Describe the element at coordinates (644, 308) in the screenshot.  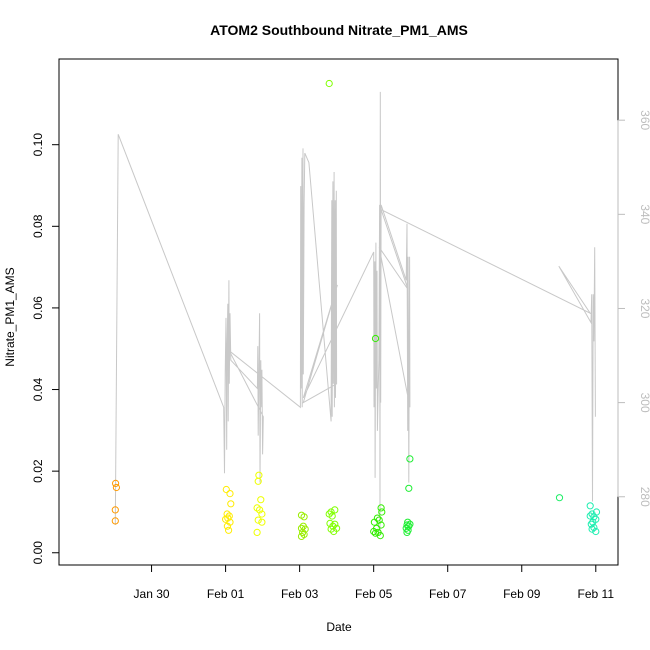
I see `y2-tick-label: 320` at that location.